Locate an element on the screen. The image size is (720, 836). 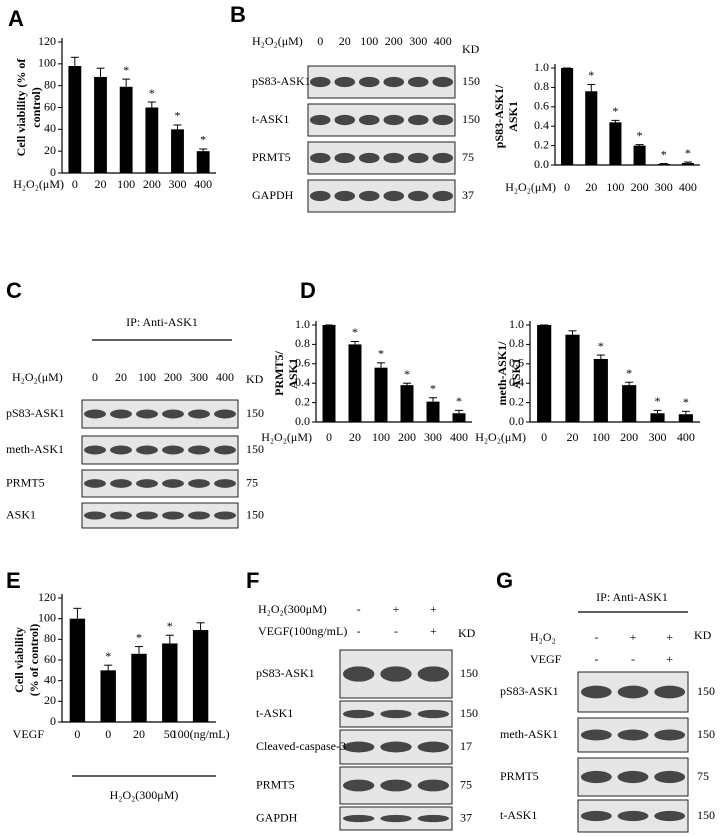
condition-label: VEGF is located at coordinates (546, 659).